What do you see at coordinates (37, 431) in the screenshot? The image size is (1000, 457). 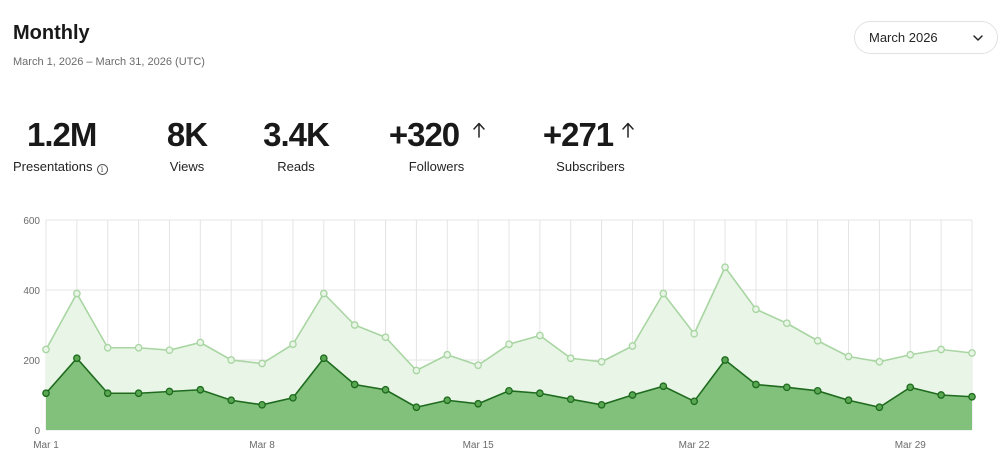 I see `y-tick-label: 0` at bounding box center [37, 431].